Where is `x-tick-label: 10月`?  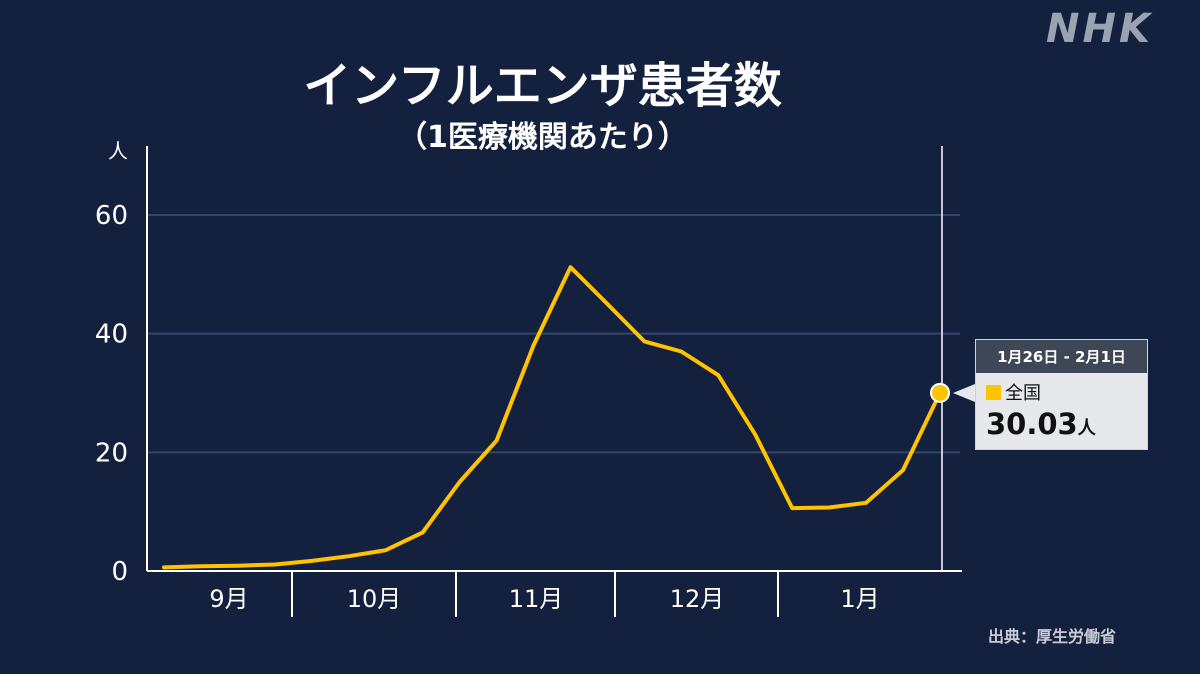
x-tick-label: 10月 is located at coordinates (374, 599).